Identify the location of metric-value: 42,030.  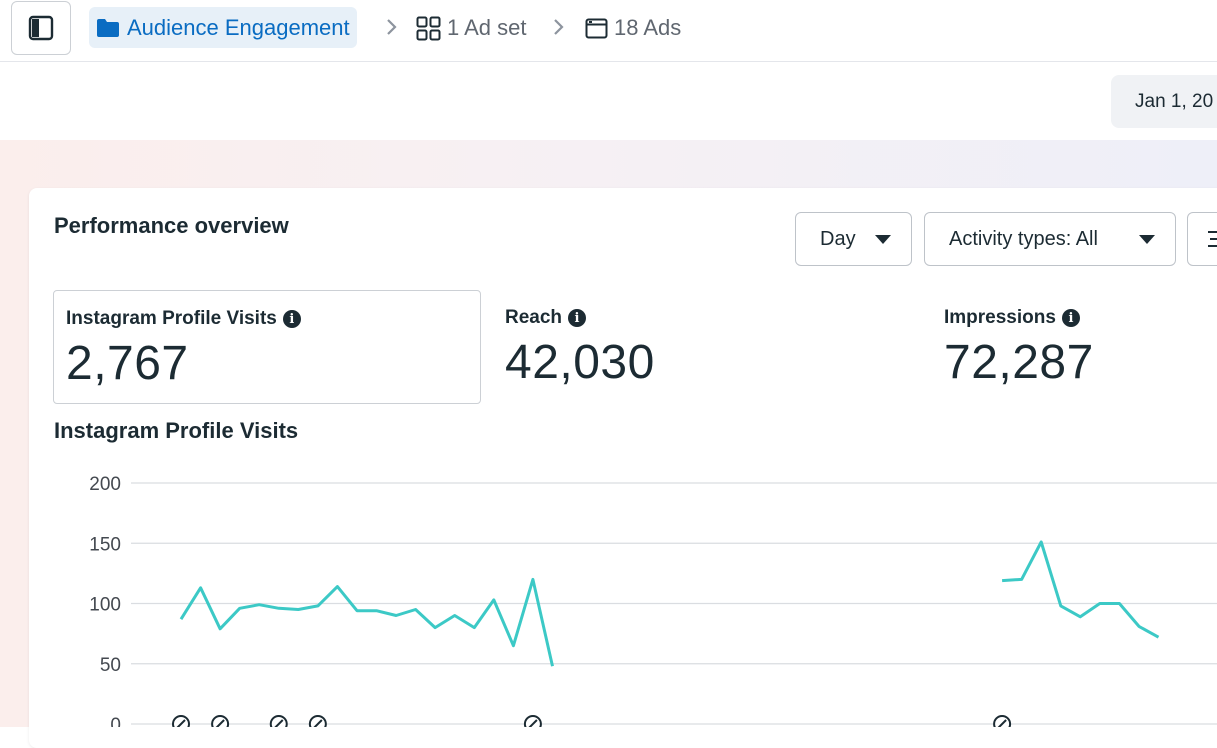
(580, 362).